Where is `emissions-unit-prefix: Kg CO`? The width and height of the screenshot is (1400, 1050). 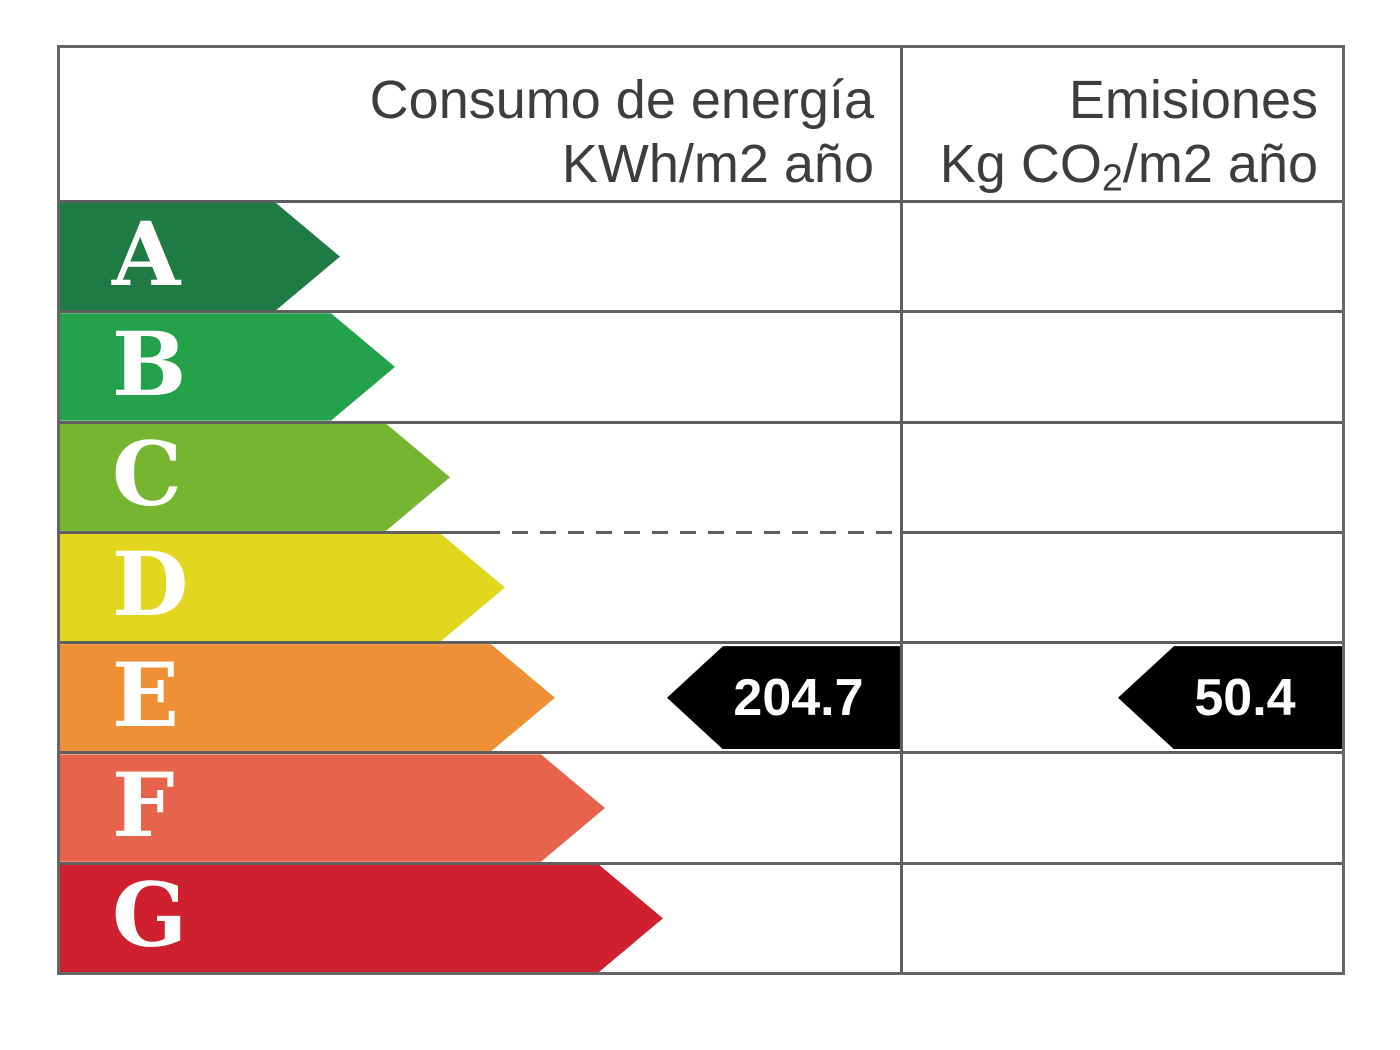 emissions-unit-prefix: Kg CO is located at coordinates (1020, 164).